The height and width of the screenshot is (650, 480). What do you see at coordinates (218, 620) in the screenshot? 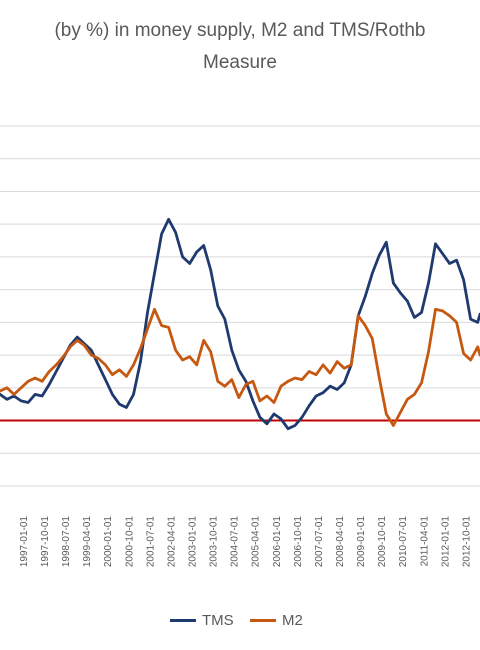
I see `legend-label-tms: TMS` at bounding box center [218, 620].